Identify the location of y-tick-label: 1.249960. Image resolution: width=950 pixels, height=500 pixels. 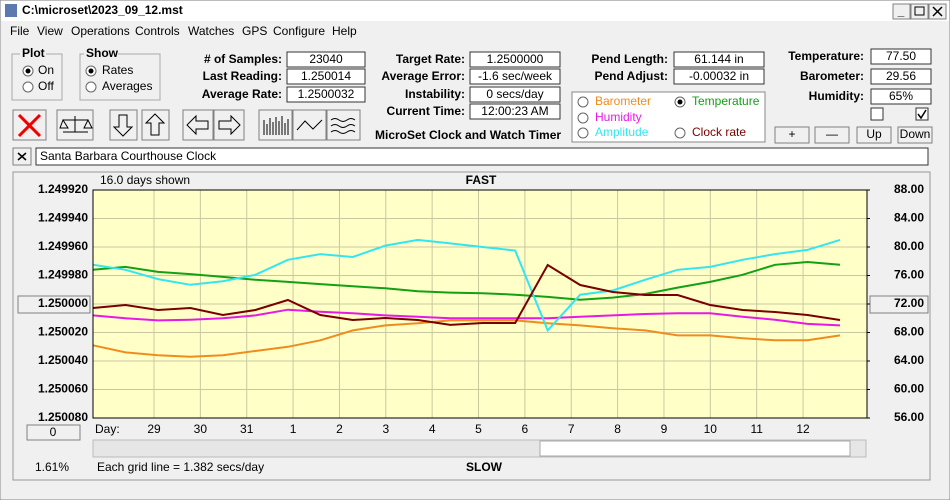
(63, 246).